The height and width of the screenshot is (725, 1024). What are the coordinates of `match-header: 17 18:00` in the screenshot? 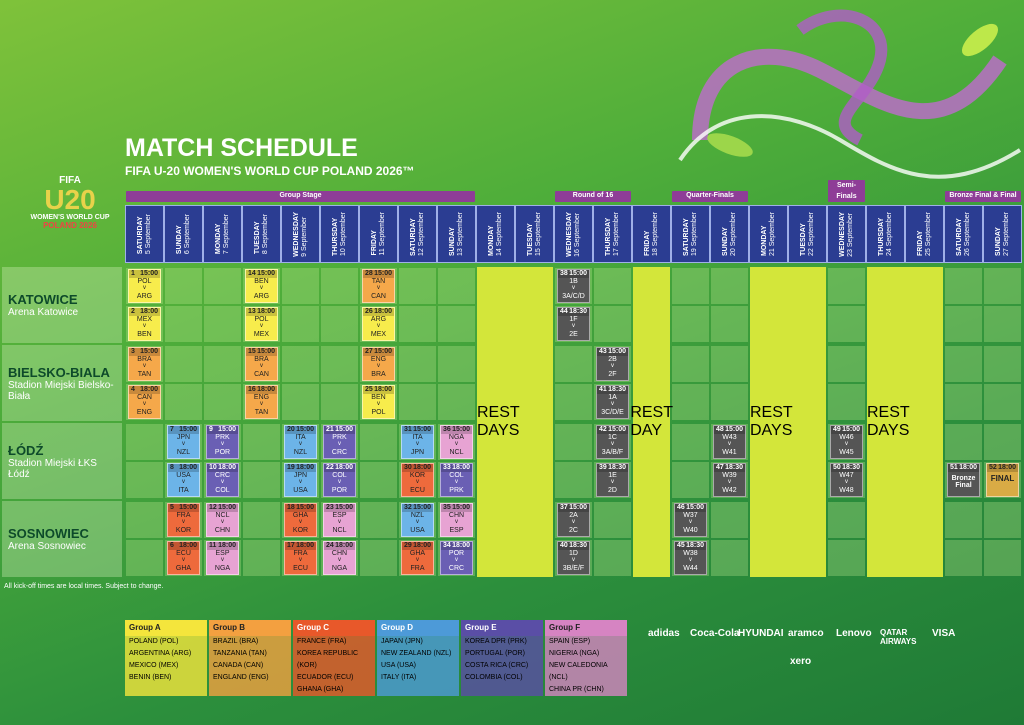 It's located at (300, 546).